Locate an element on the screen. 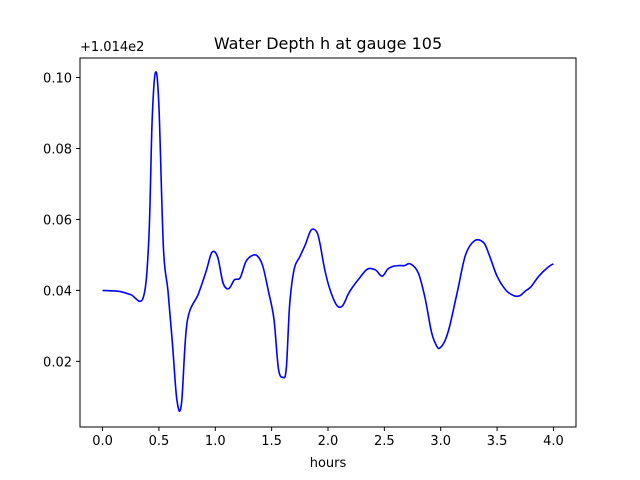  y-offset-label: +1.014e2 is located at coordinates (112, 47).